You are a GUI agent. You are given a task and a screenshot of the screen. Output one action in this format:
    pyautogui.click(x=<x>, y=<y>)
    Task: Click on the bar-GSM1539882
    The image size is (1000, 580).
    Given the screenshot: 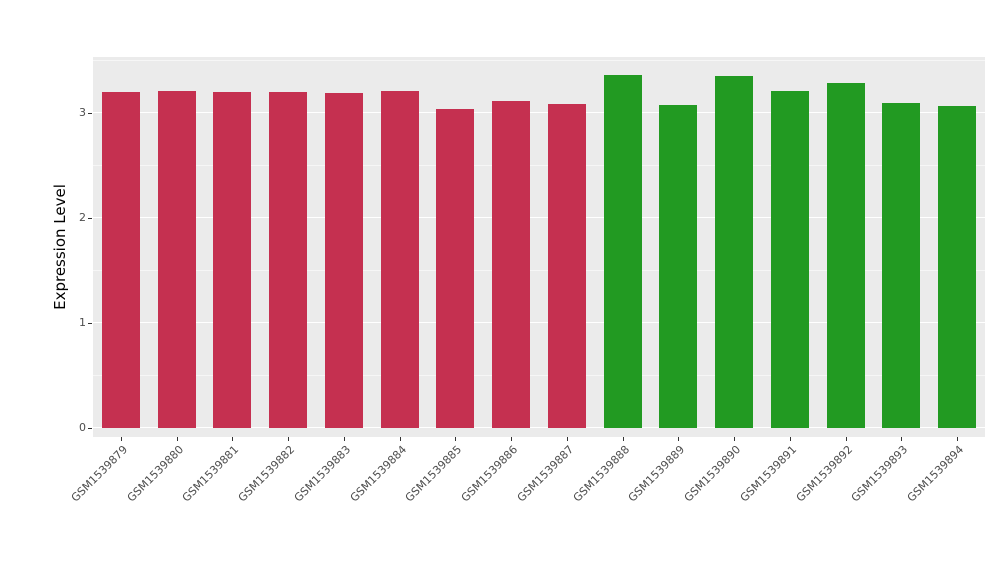 What is the action you would take?
    pyautogui.click(x=288, y=260)
    